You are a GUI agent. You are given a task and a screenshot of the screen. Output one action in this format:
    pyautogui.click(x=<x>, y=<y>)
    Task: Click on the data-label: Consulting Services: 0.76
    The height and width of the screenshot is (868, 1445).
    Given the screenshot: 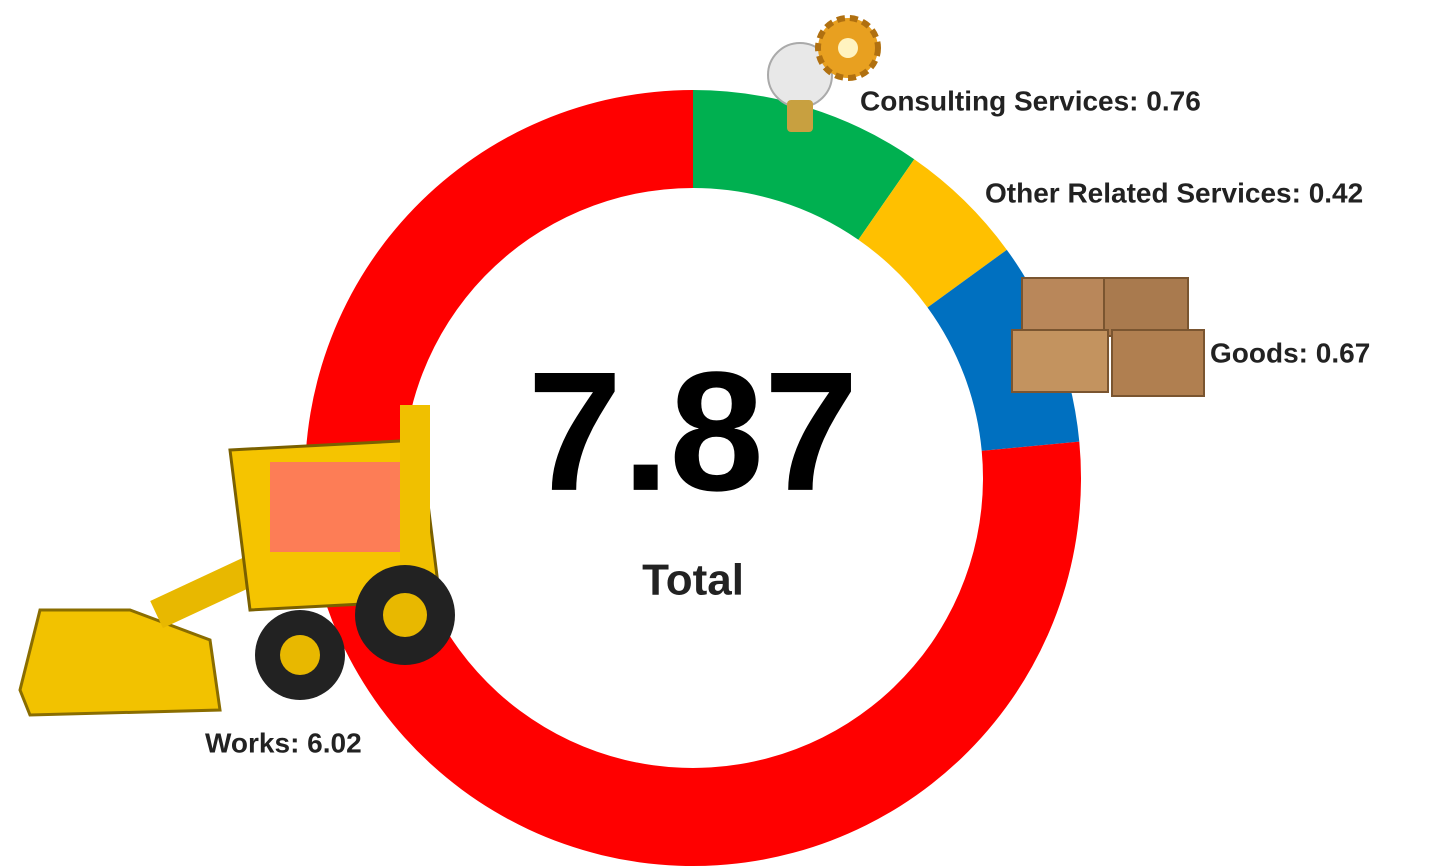 What is the action you would take?
    pyautogui.click(x=1030, y=100)
    